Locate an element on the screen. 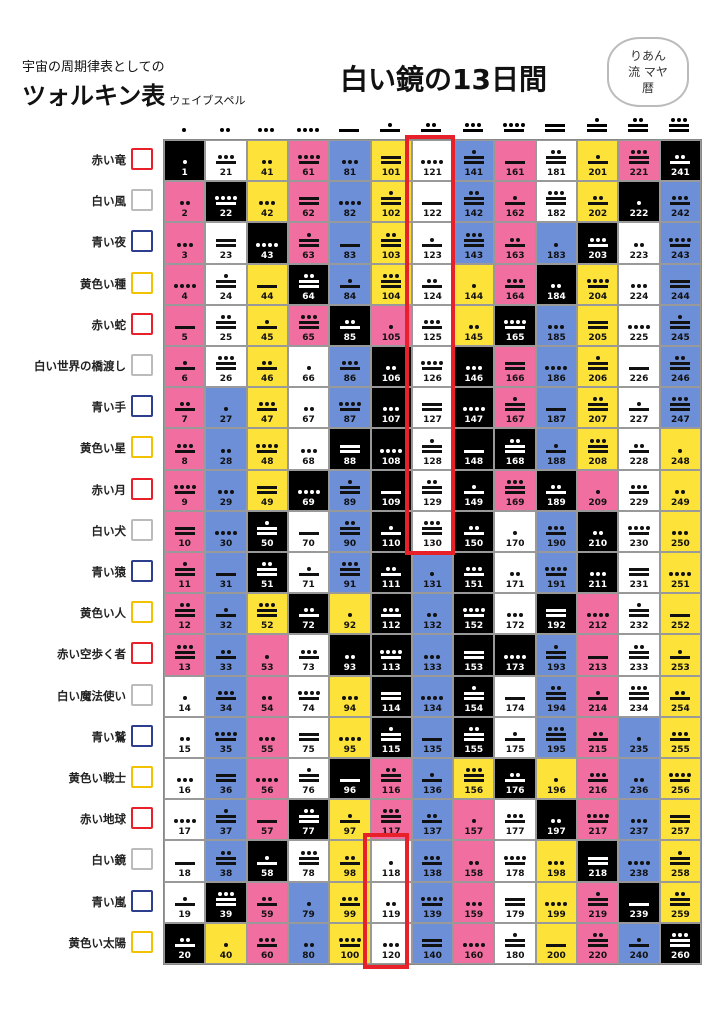 The height and width of the screenshot is (1024, 724). kin-cell-136: 136 is located at coordinates (432, 779).